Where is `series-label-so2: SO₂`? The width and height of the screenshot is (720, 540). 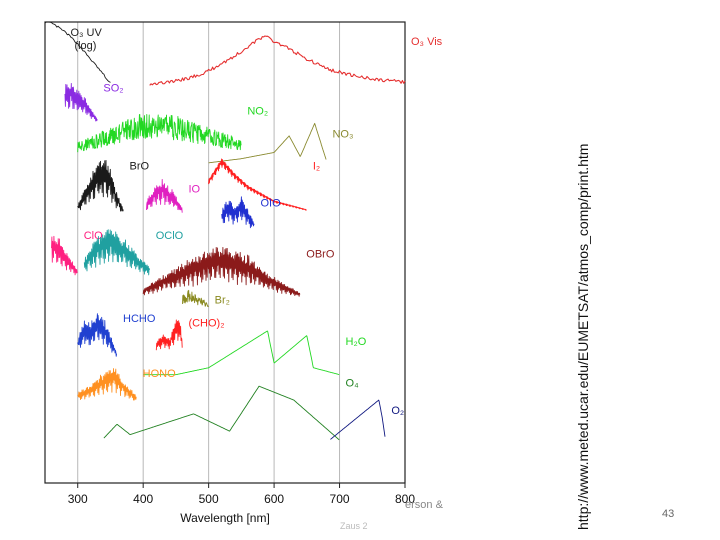 series-label-so2: SO₂ is located at coordinates (113, 88).